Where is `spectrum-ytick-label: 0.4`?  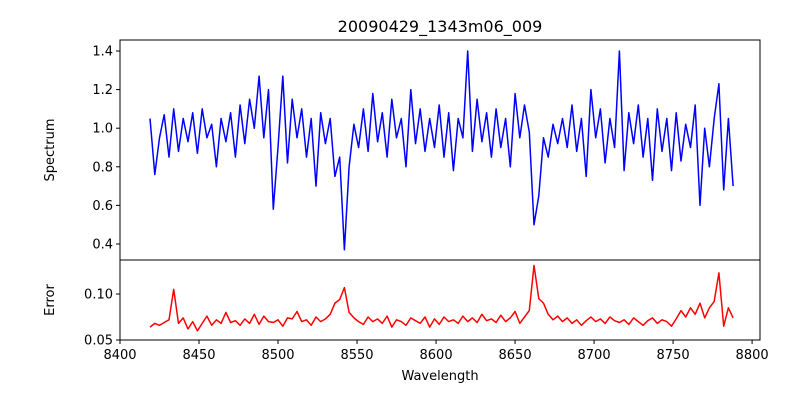 spectrum-ytick-label: 0.4 is located at coordinates (102, 244).